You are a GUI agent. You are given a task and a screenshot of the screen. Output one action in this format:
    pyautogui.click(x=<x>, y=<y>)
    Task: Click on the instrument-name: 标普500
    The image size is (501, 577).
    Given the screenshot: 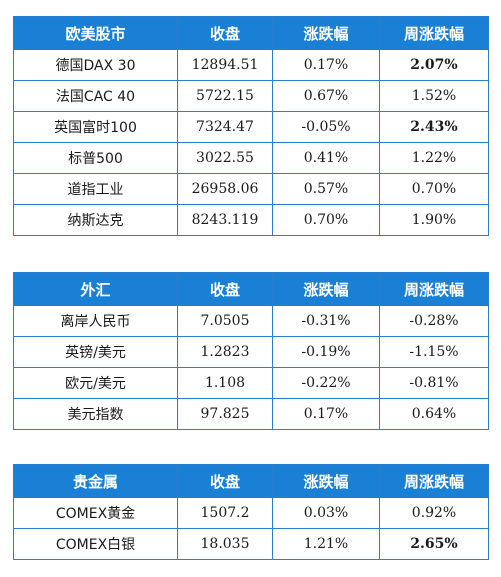 What is the action you would take?
    pyautogui.click(x=95, y=158)
    